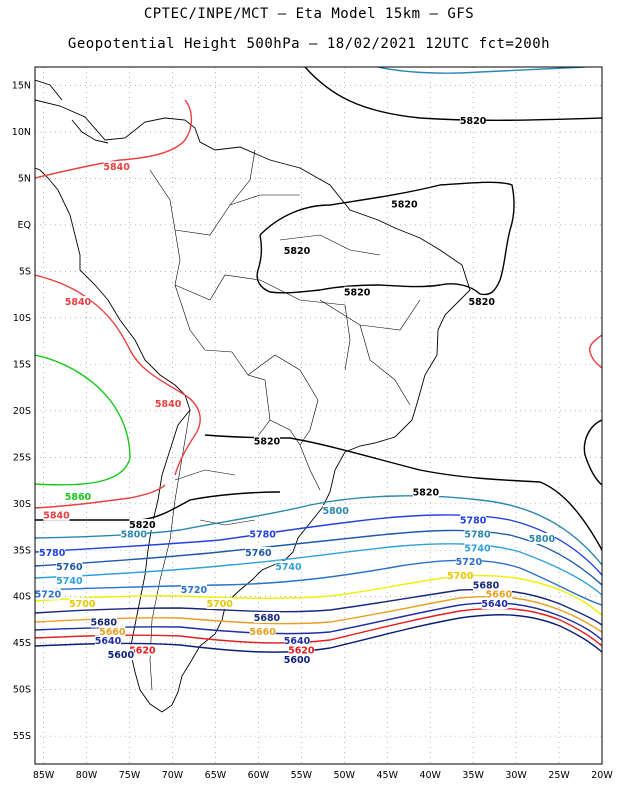 This screenshot has height=800, width=618. Describe the element at coordinates (72, 111) in the screenshot. I see `central-america-coast` at that location.